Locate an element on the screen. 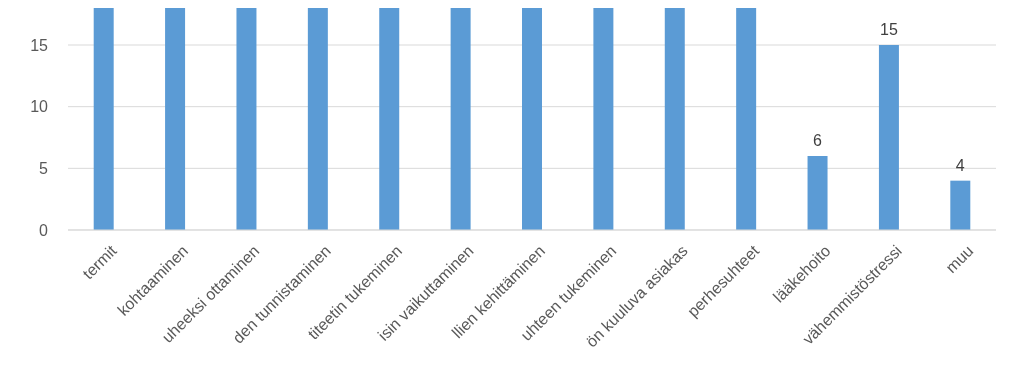  y-tick-label: 0 is located at coordinates (44, 230).